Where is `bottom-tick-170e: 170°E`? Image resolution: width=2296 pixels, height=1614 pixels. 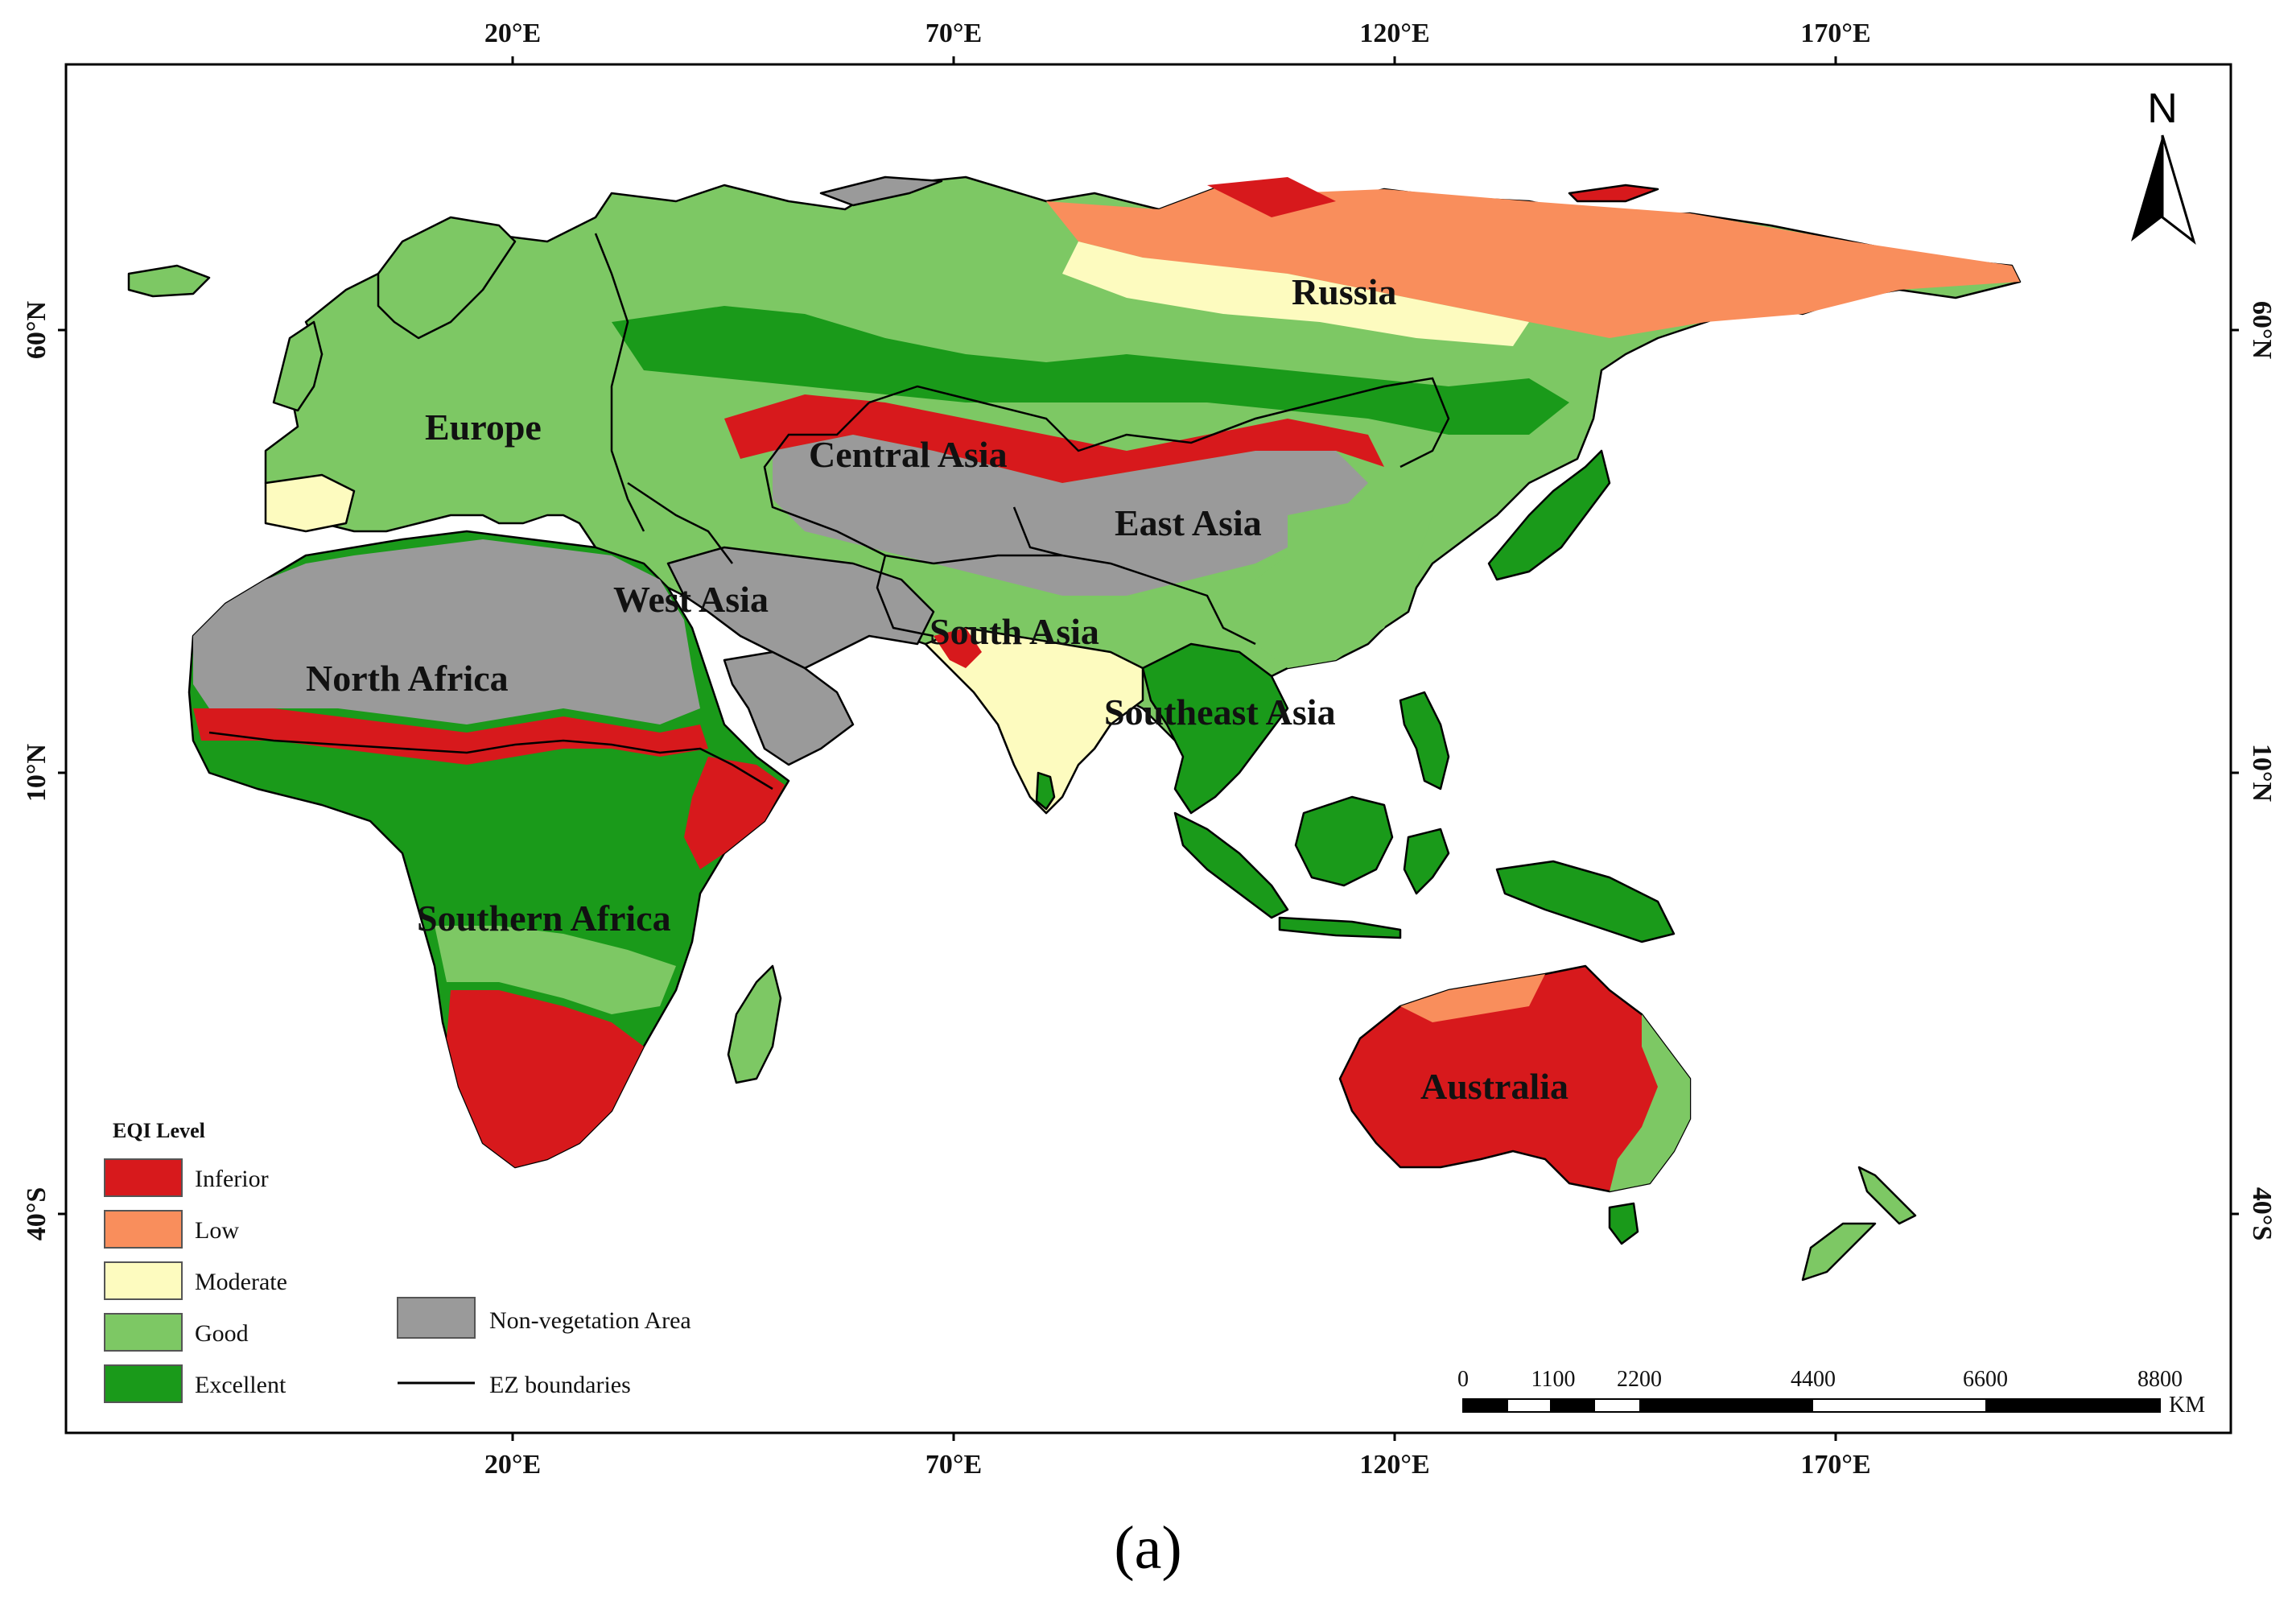
bottom-tick-170e: 170°E is located at coordinates (1835, 1465).